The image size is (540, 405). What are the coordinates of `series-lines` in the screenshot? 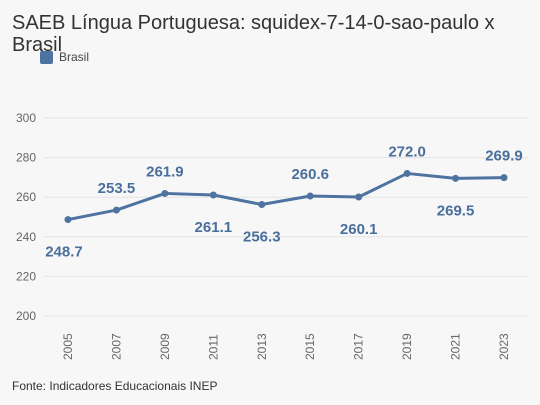 It's located at (286, 196).